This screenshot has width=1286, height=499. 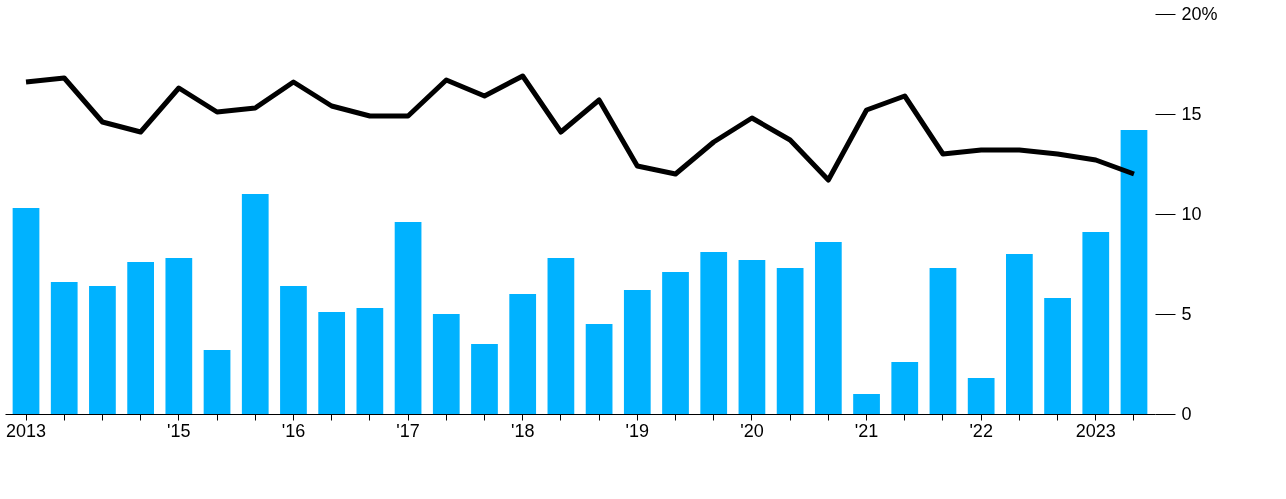 I want to click on x-tick-label: '22, so click(x=981, y=430).